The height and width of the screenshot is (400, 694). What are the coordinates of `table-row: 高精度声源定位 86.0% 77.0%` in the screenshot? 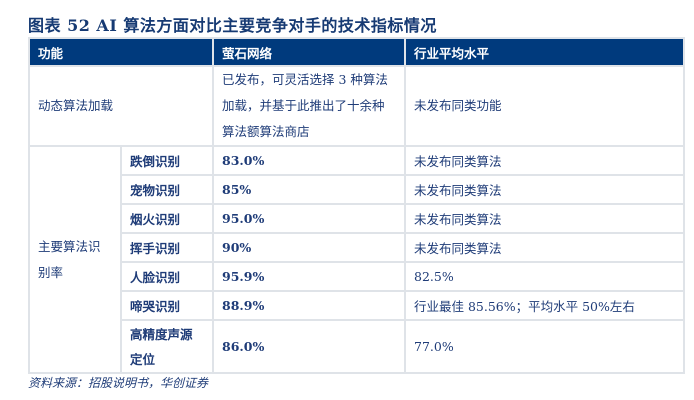 It's located at (357, 346).